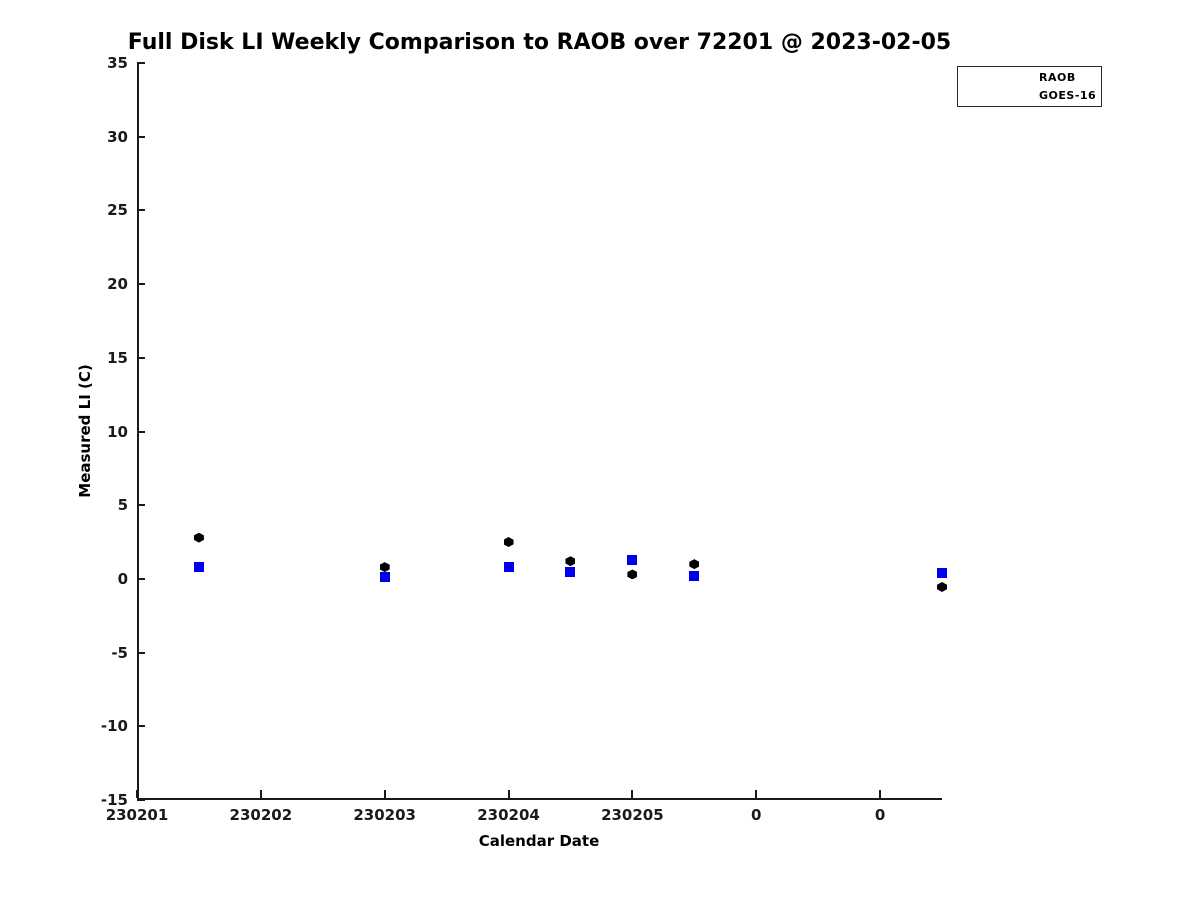 This screenshot has width=1200, height=900. Describe the element at coordinates (1029, 78) in the screenshot. I see `legend-item-raob: RAOB` at that location.